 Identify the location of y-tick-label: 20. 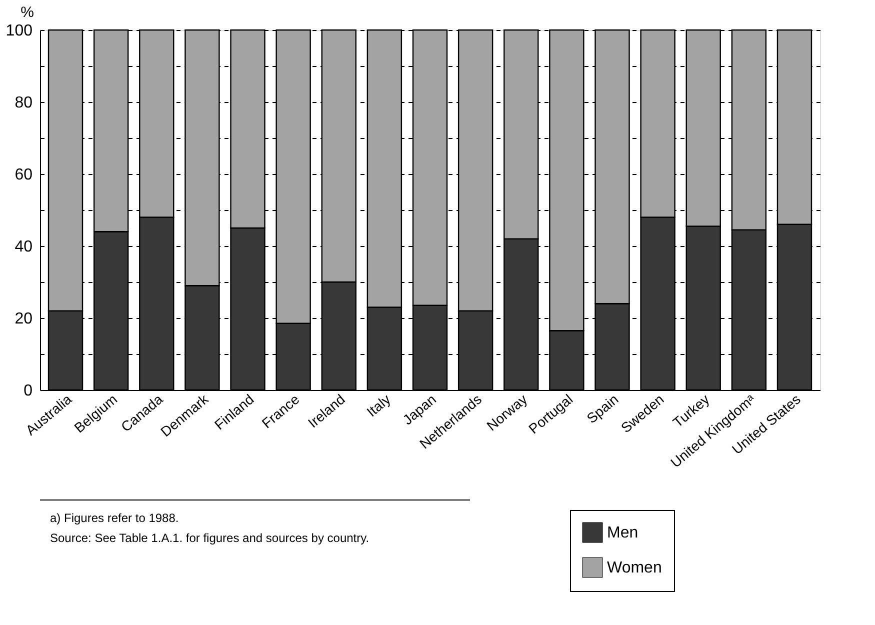
(23, 319).